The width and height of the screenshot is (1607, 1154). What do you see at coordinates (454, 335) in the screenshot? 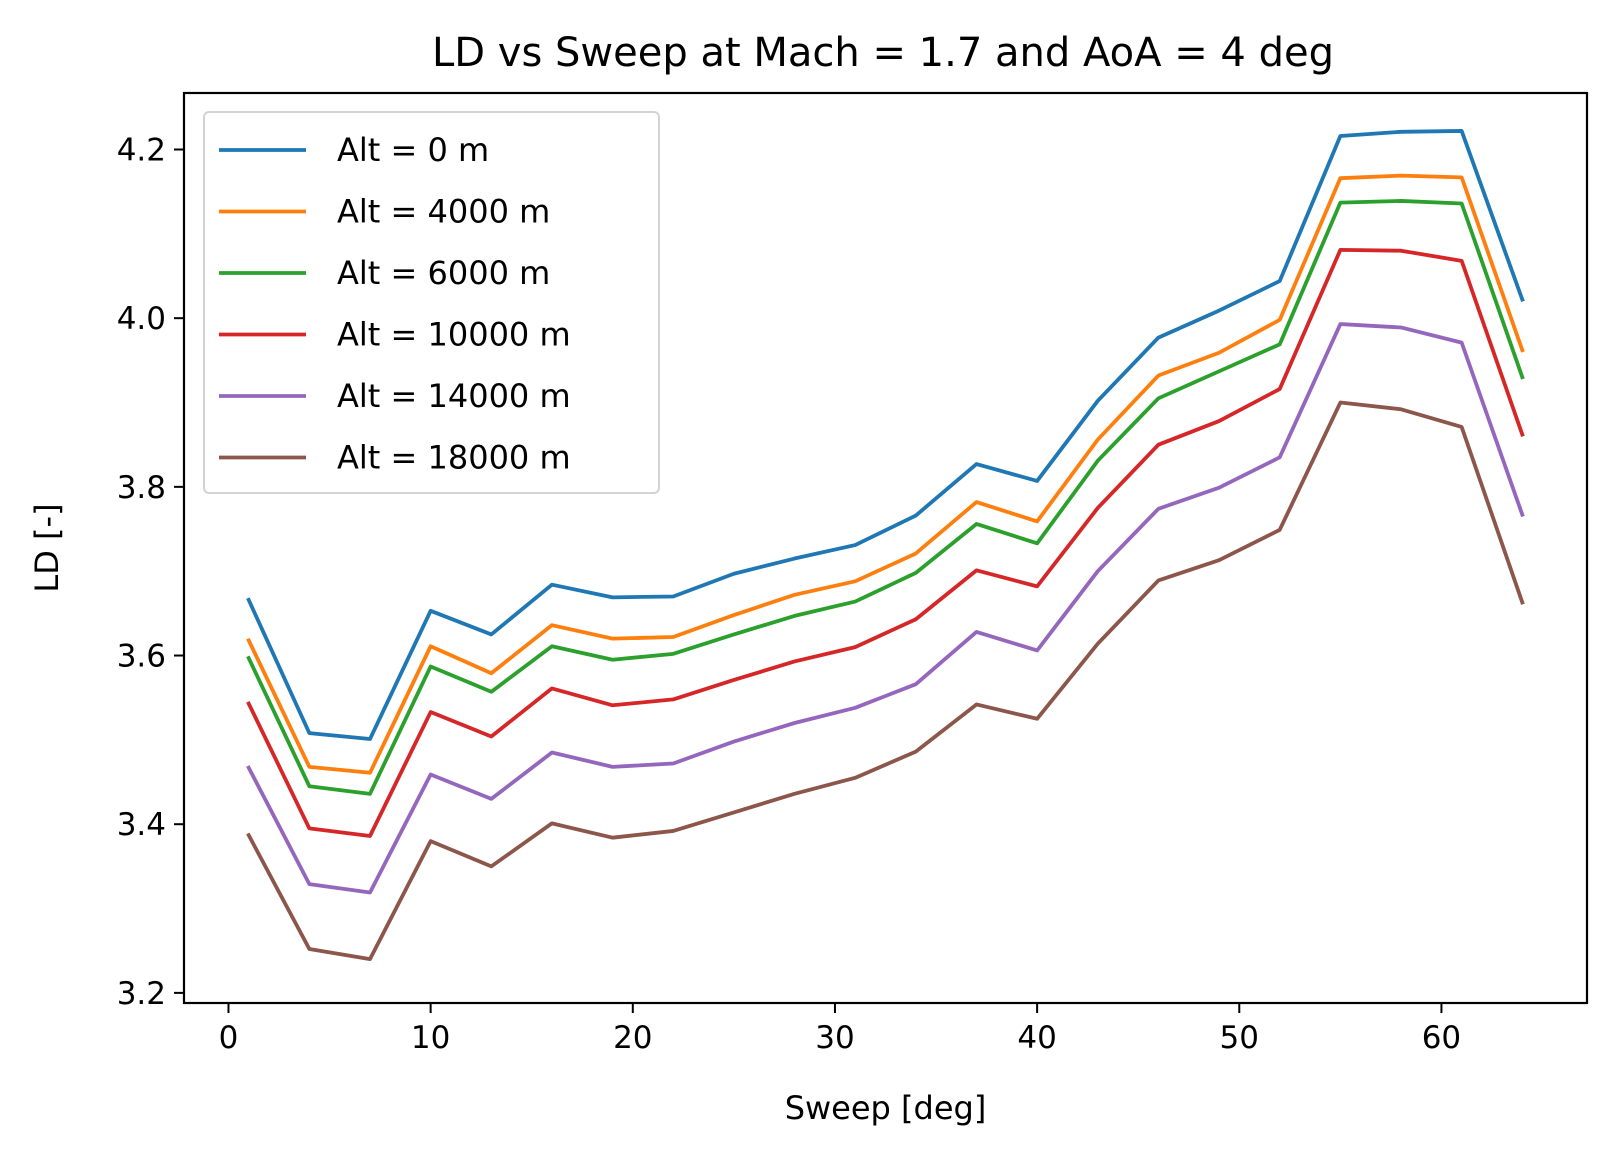
I see `legend-label: Alt = 10000 m` at bounding box center [454, 335].